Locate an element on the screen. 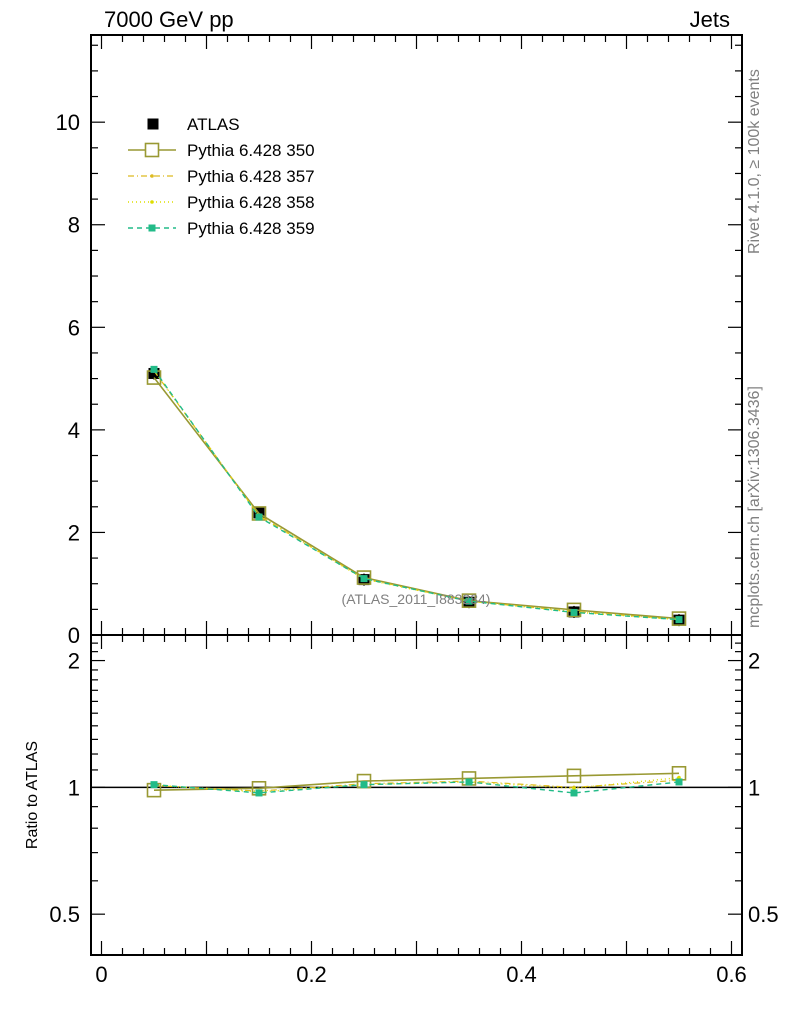 This screenshot has width=786, height=1024. ratio-marker-p358 is located at coordinates (574, 788).